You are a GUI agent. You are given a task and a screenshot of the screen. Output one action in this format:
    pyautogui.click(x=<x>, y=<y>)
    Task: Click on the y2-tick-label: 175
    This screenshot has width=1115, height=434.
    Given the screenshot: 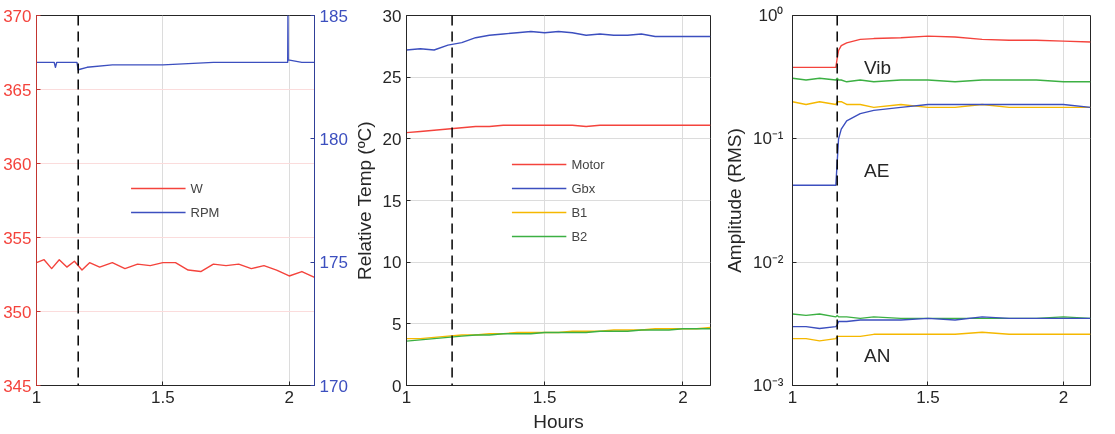 What is the action you would take?
    pyautogui.click(x=333, y=263)
    